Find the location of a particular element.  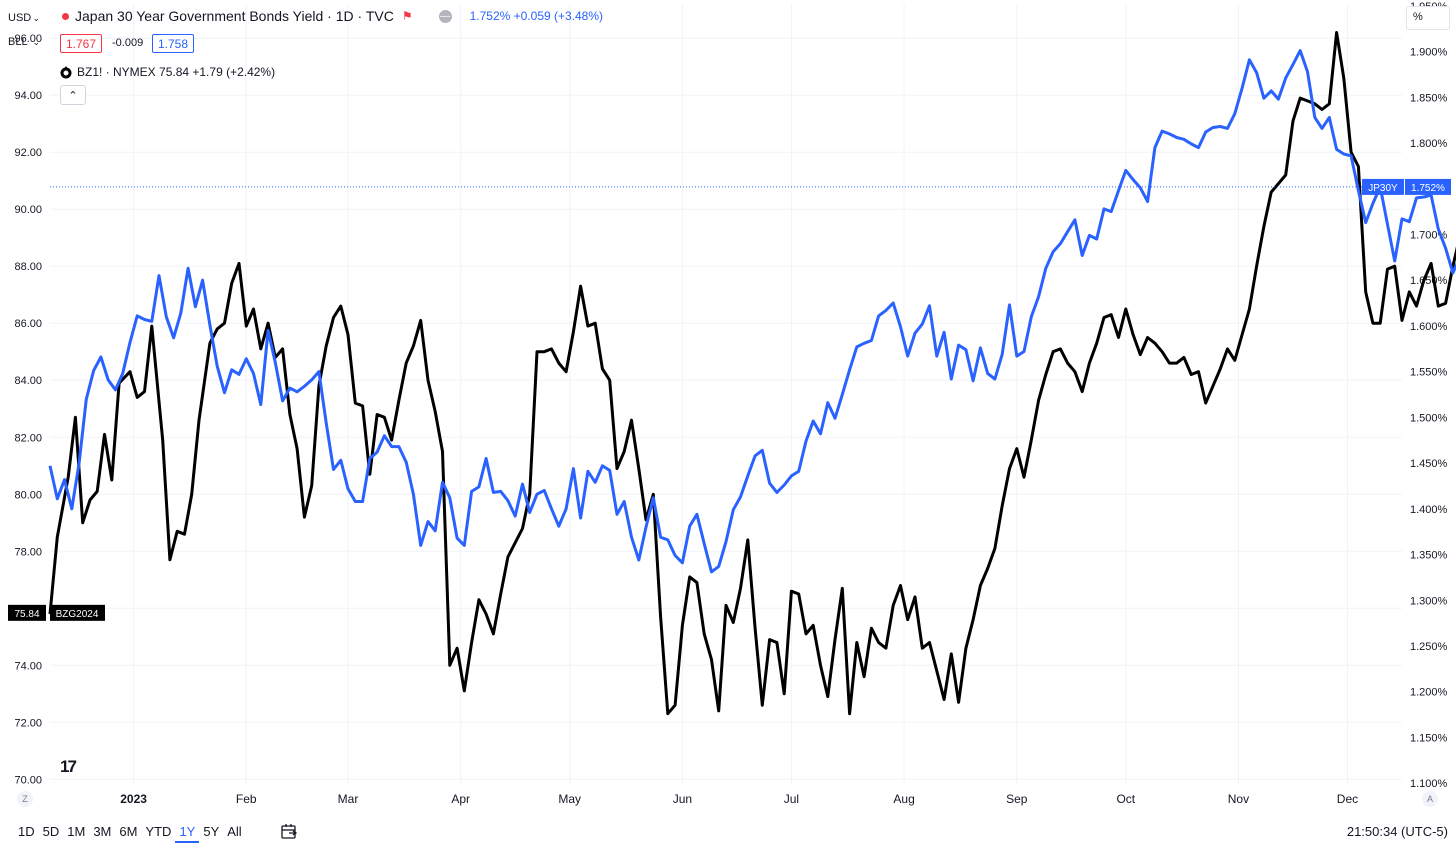

left-tick-label: 80.00 is located at coordinates (28, 495).